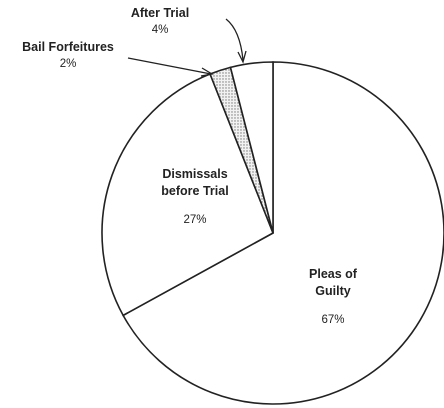 The height and width of the screenshot is (408, 444). Describe the element at coordinates (68, 56) in the screenshot. I see `slice-label: Bail Forfeitures 2%` at that location.